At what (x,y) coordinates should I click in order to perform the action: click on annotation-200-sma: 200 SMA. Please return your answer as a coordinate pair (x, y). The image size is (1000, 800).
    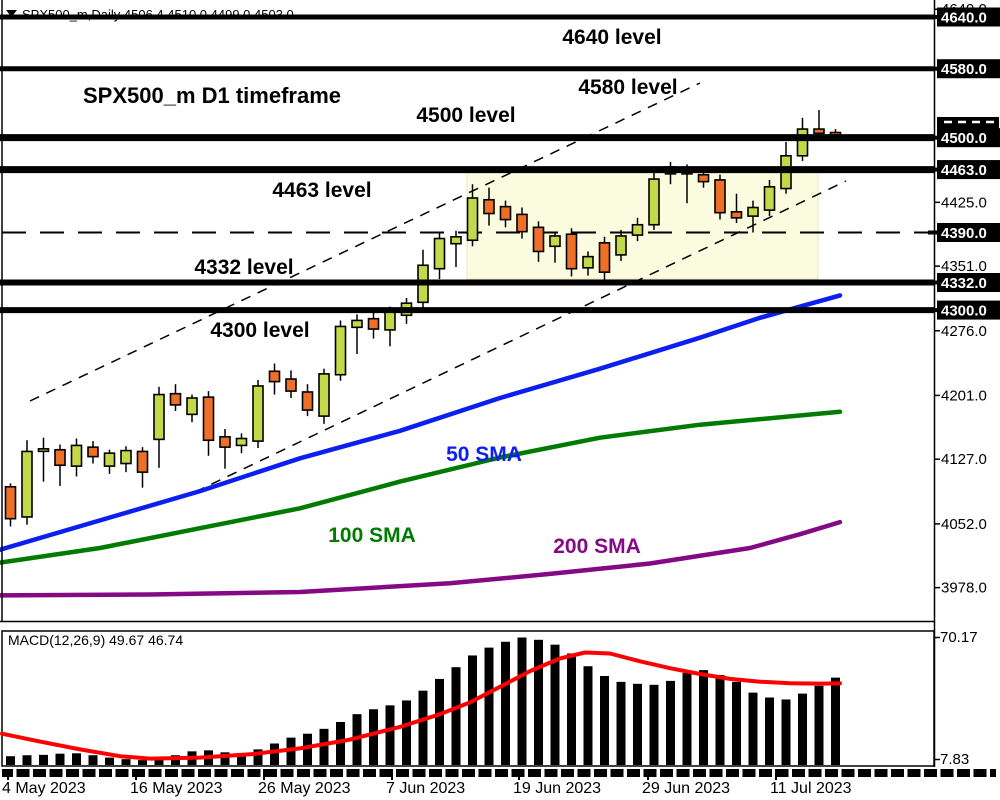
    Looking at the image, I should click on (597, 546).